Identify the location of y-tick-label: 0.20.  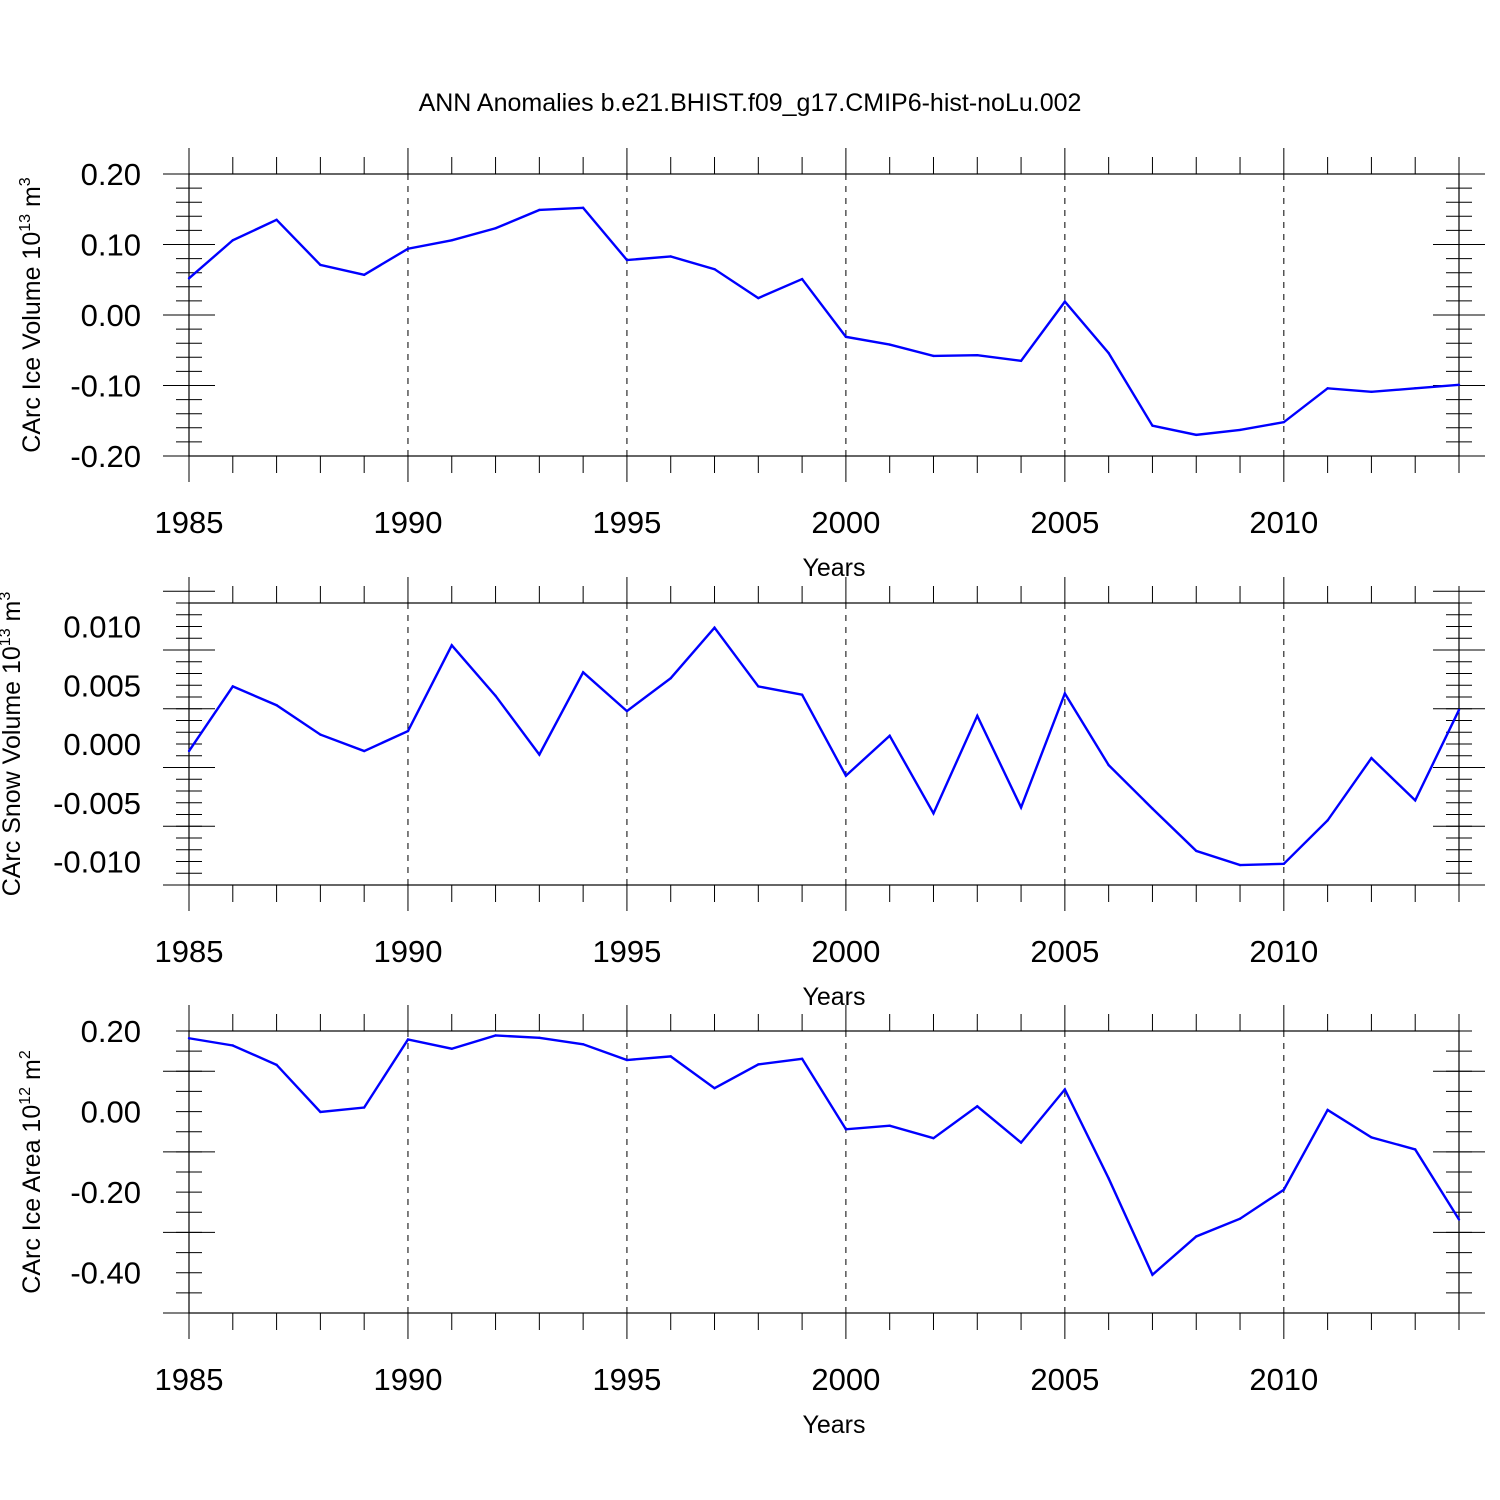
(111, 1031).